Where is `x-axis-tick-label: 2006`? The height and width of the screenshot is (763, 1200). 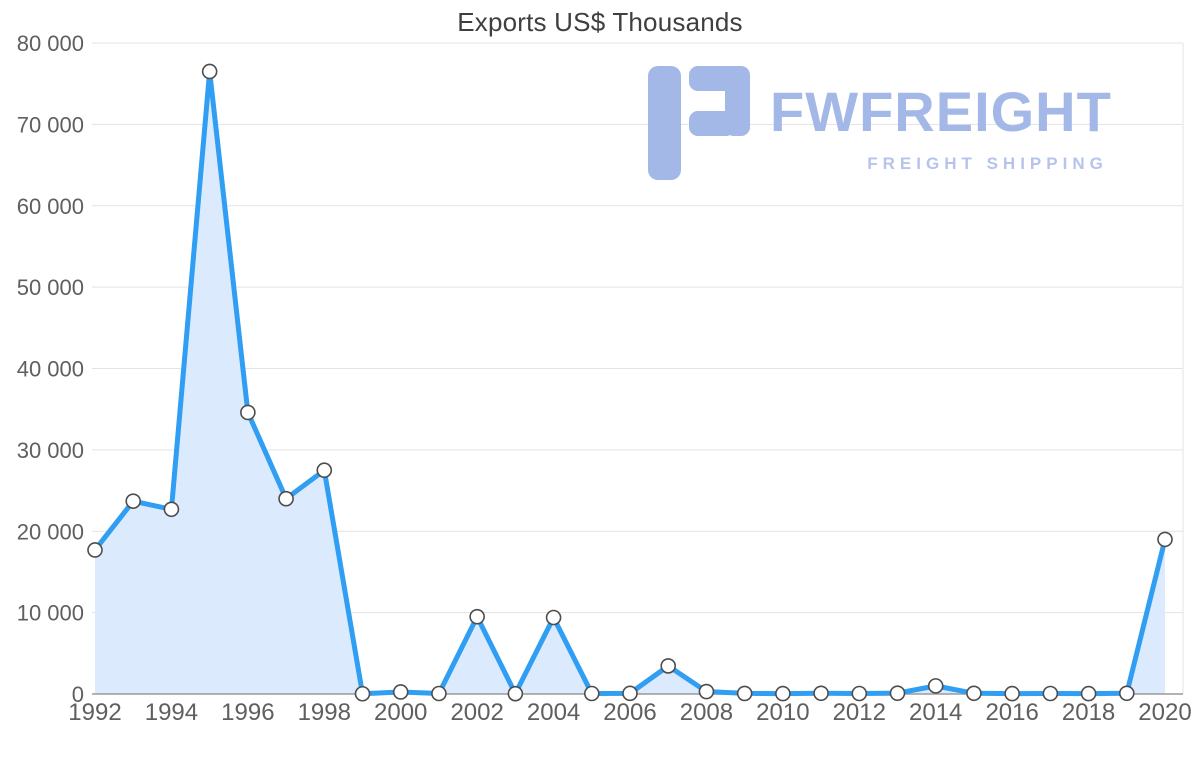
x-axis-tick-label: 2006 is located at coordinates (629, 712).